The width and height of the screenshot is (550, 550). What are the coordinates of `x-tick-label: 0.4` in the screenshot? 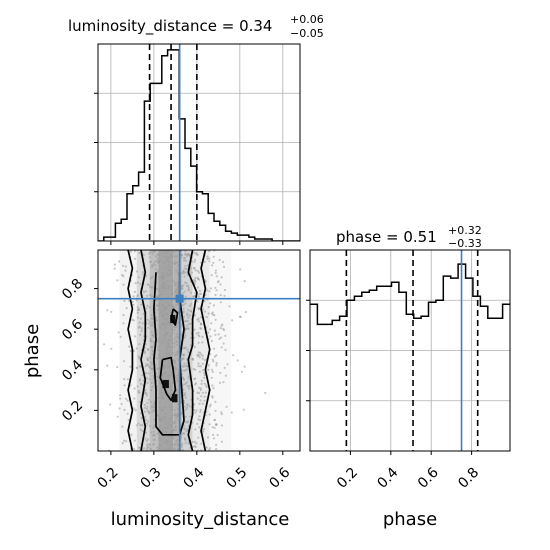 It's located at (193, 478).